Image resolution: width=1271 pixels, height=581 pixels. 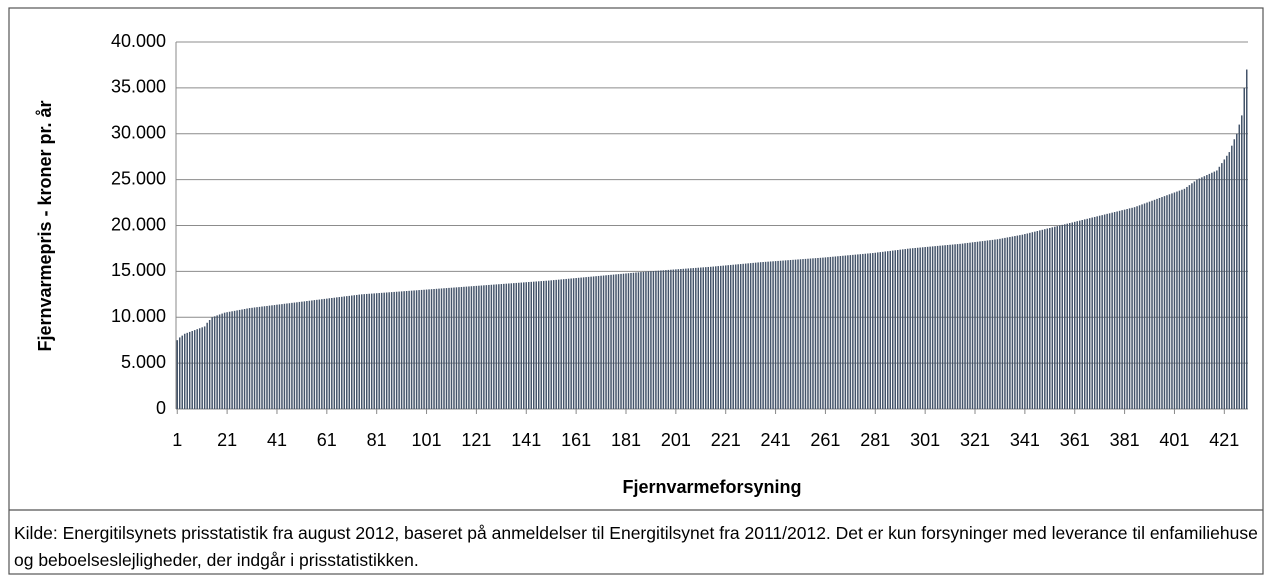 I want to click on y-tick-label: 20.000, so click(x=138, y=224).